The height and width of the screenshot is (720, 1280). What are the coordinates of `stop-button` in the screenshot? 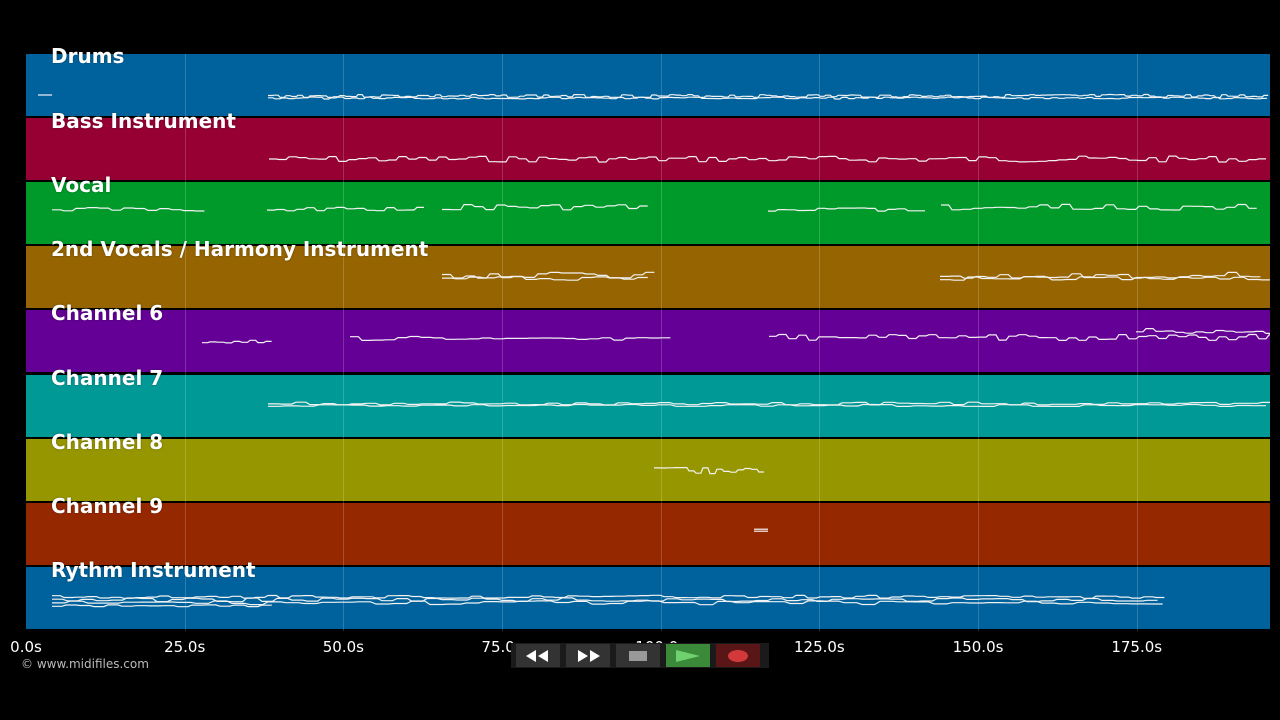 It's located at (638, 655).